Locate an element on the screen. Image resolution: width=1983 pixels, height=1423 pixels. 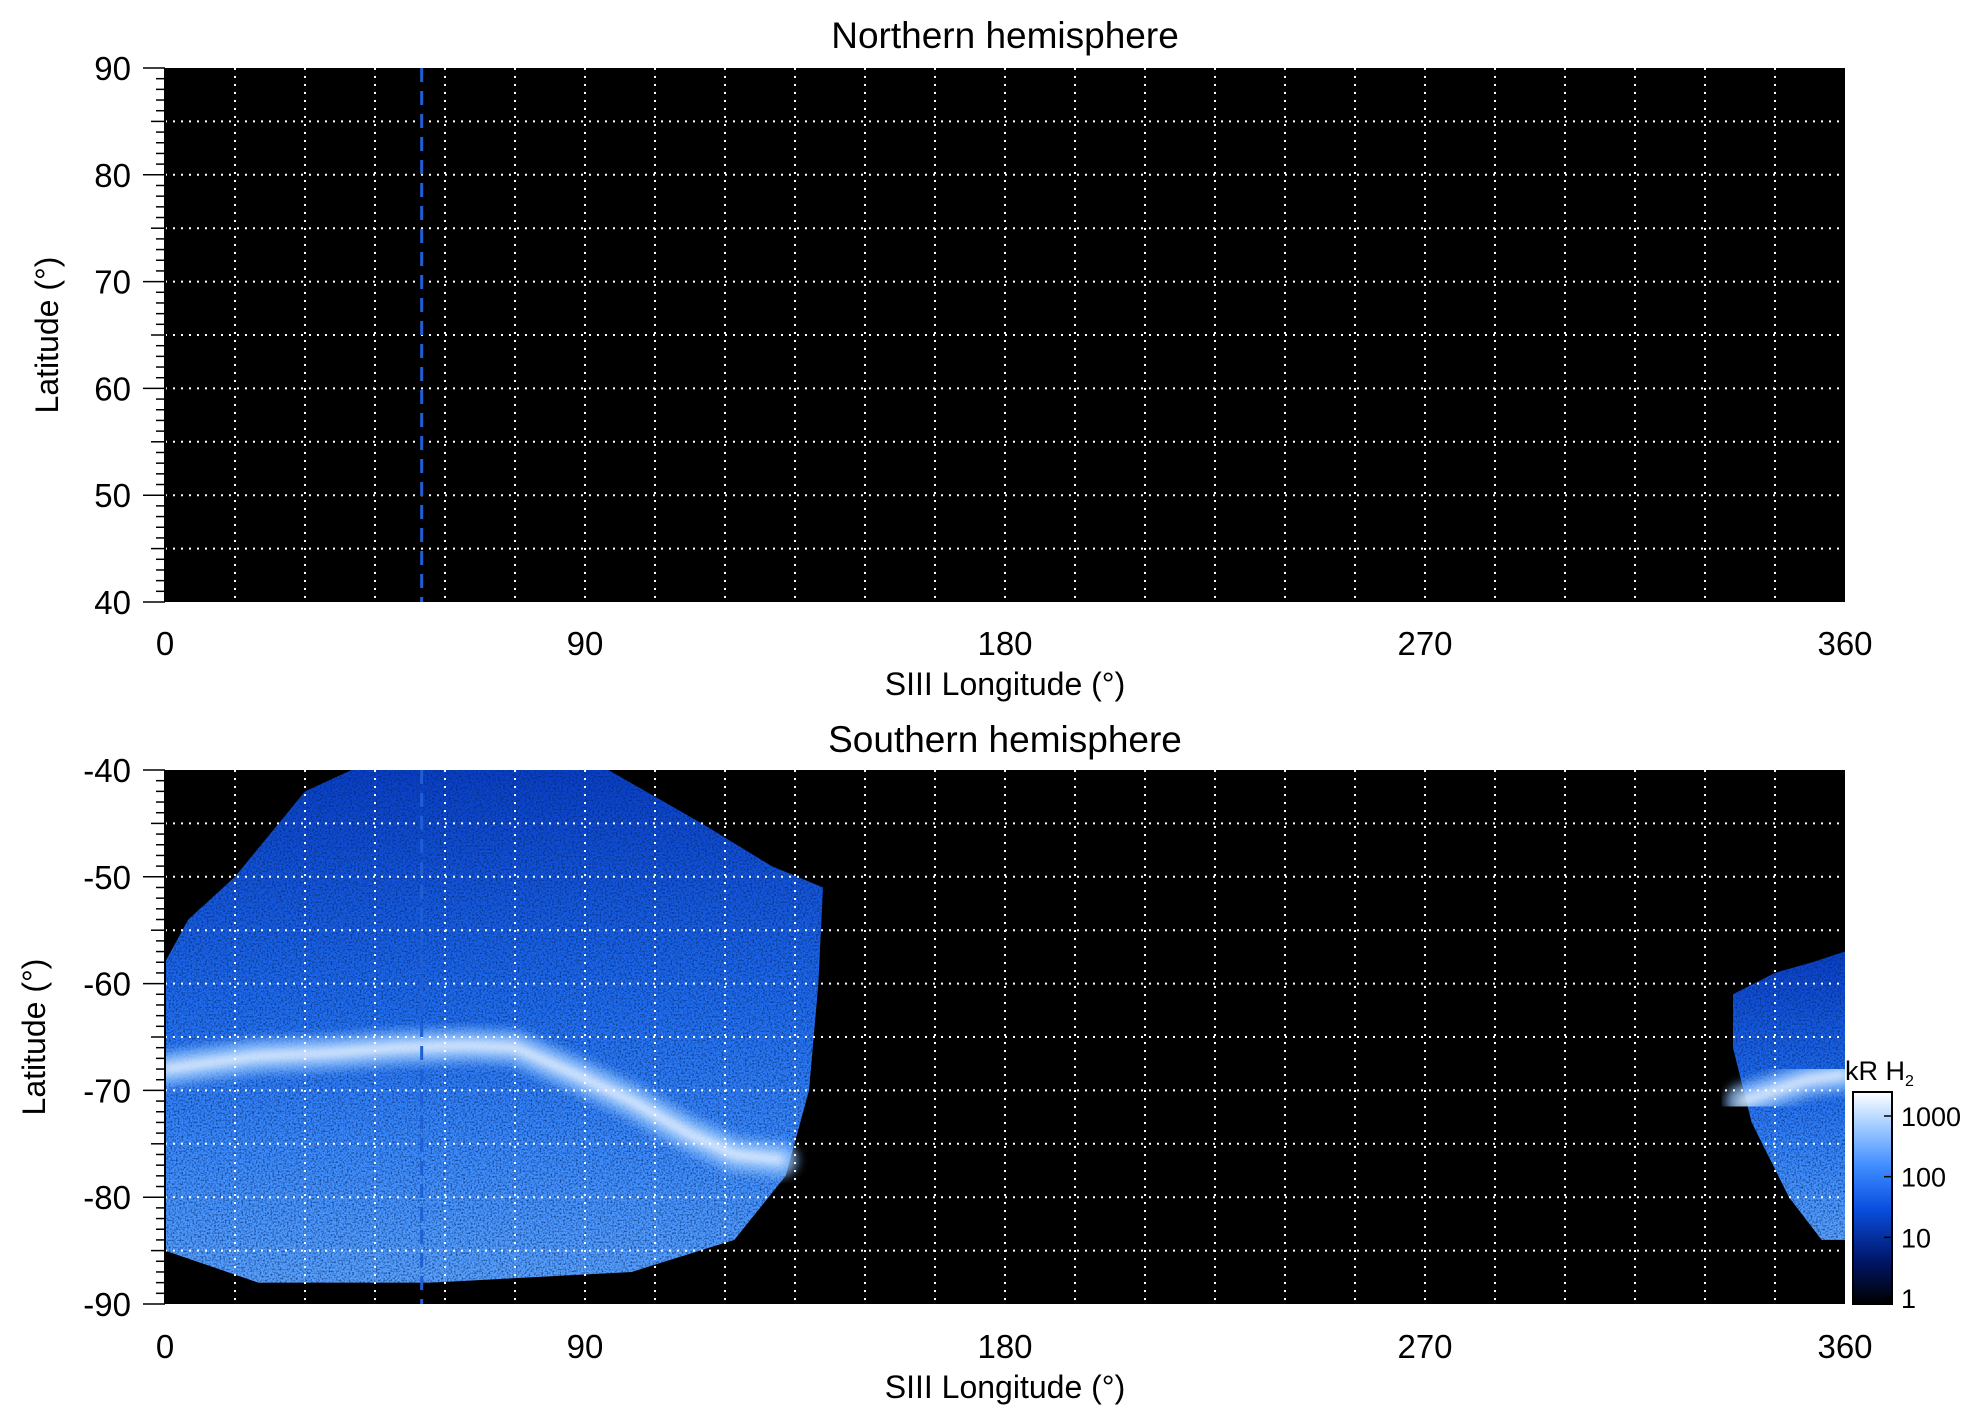
y-tick-label: 50 is located at coordinates (112, 495).